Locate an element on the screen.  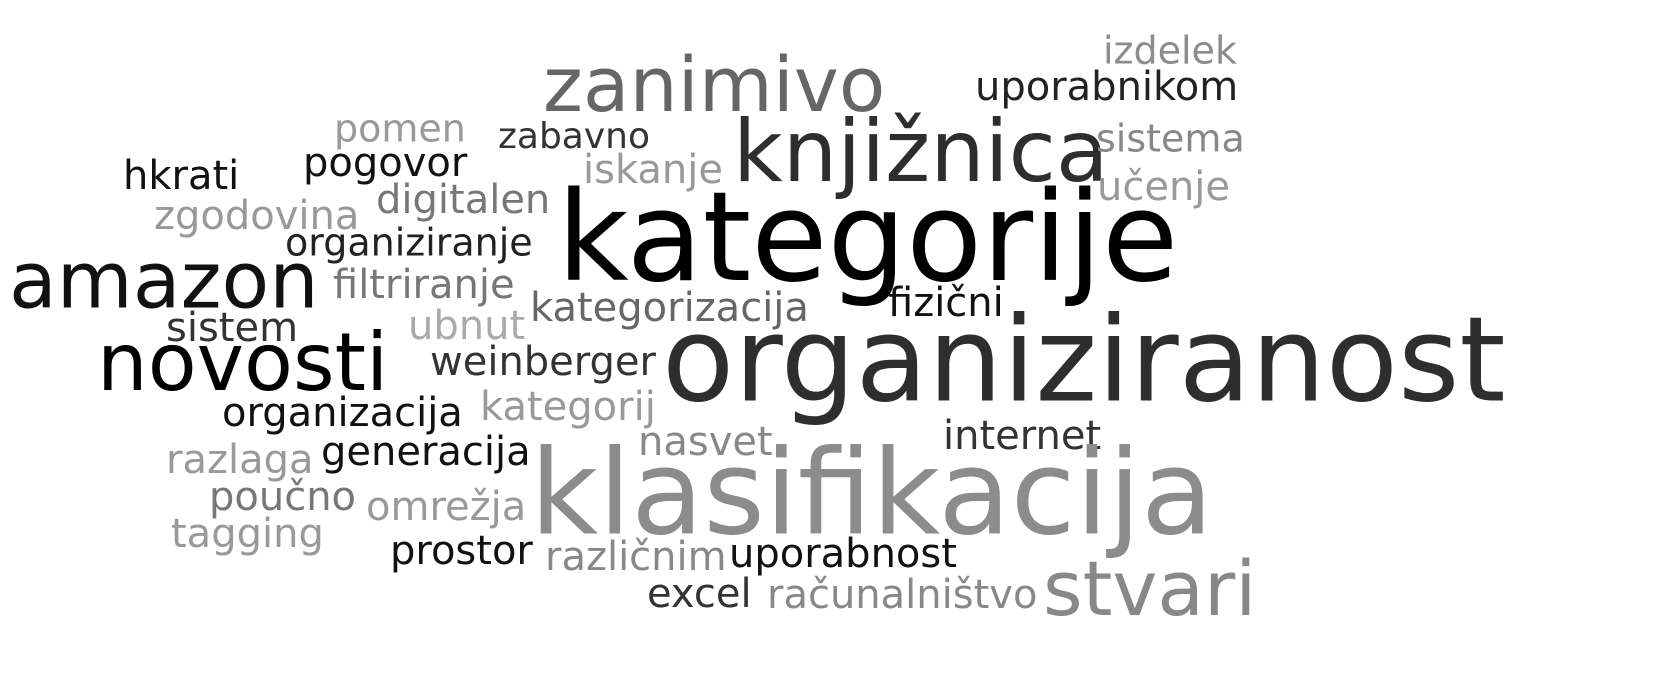
word-organiziranost: organiziranost is located at coordinates (1084, 359).